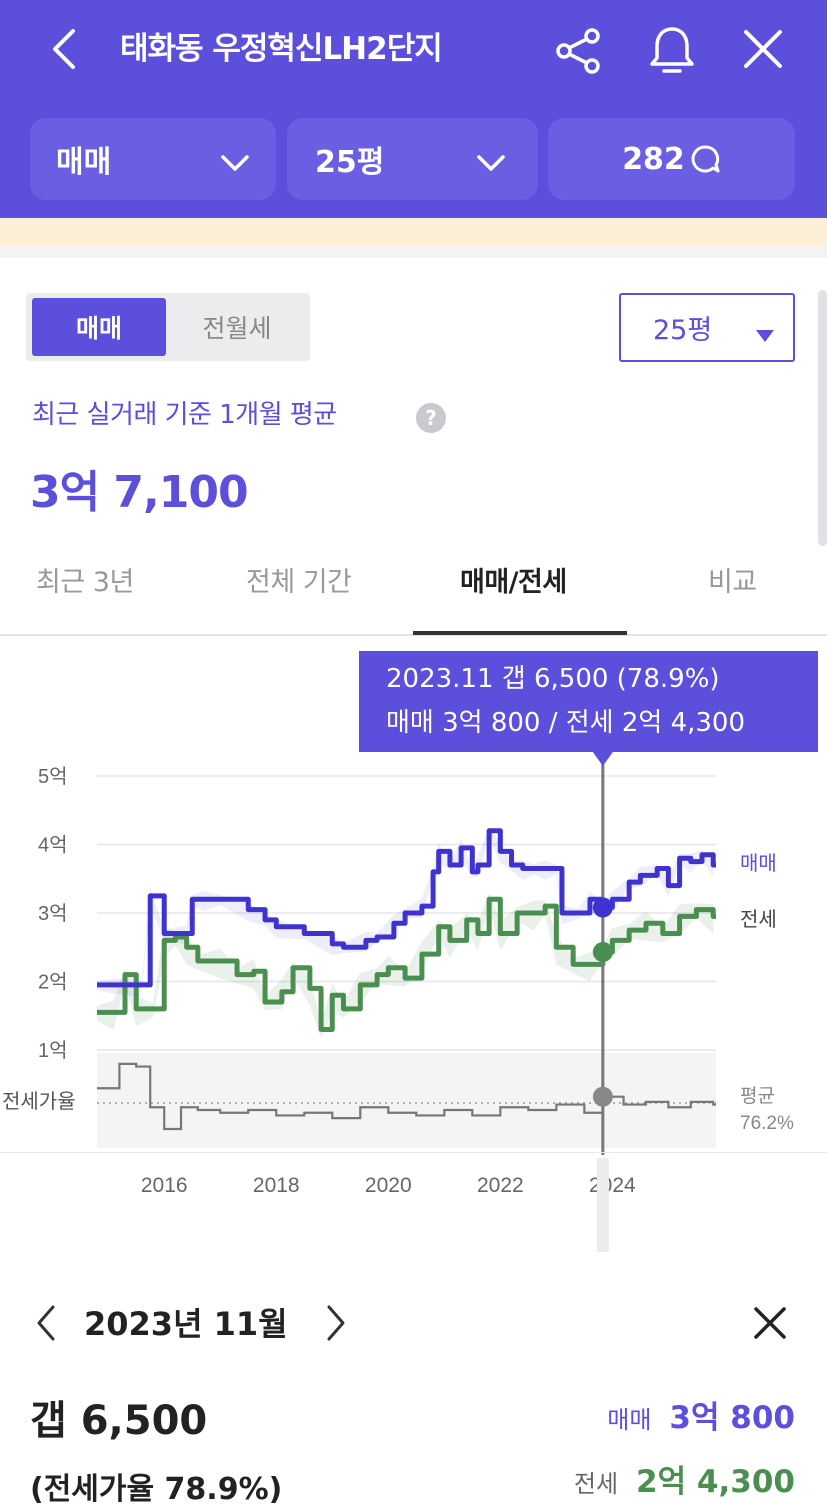  Describe the element at coordinates (413, 232) in the screenshot. I see `notice-strip` at that location.